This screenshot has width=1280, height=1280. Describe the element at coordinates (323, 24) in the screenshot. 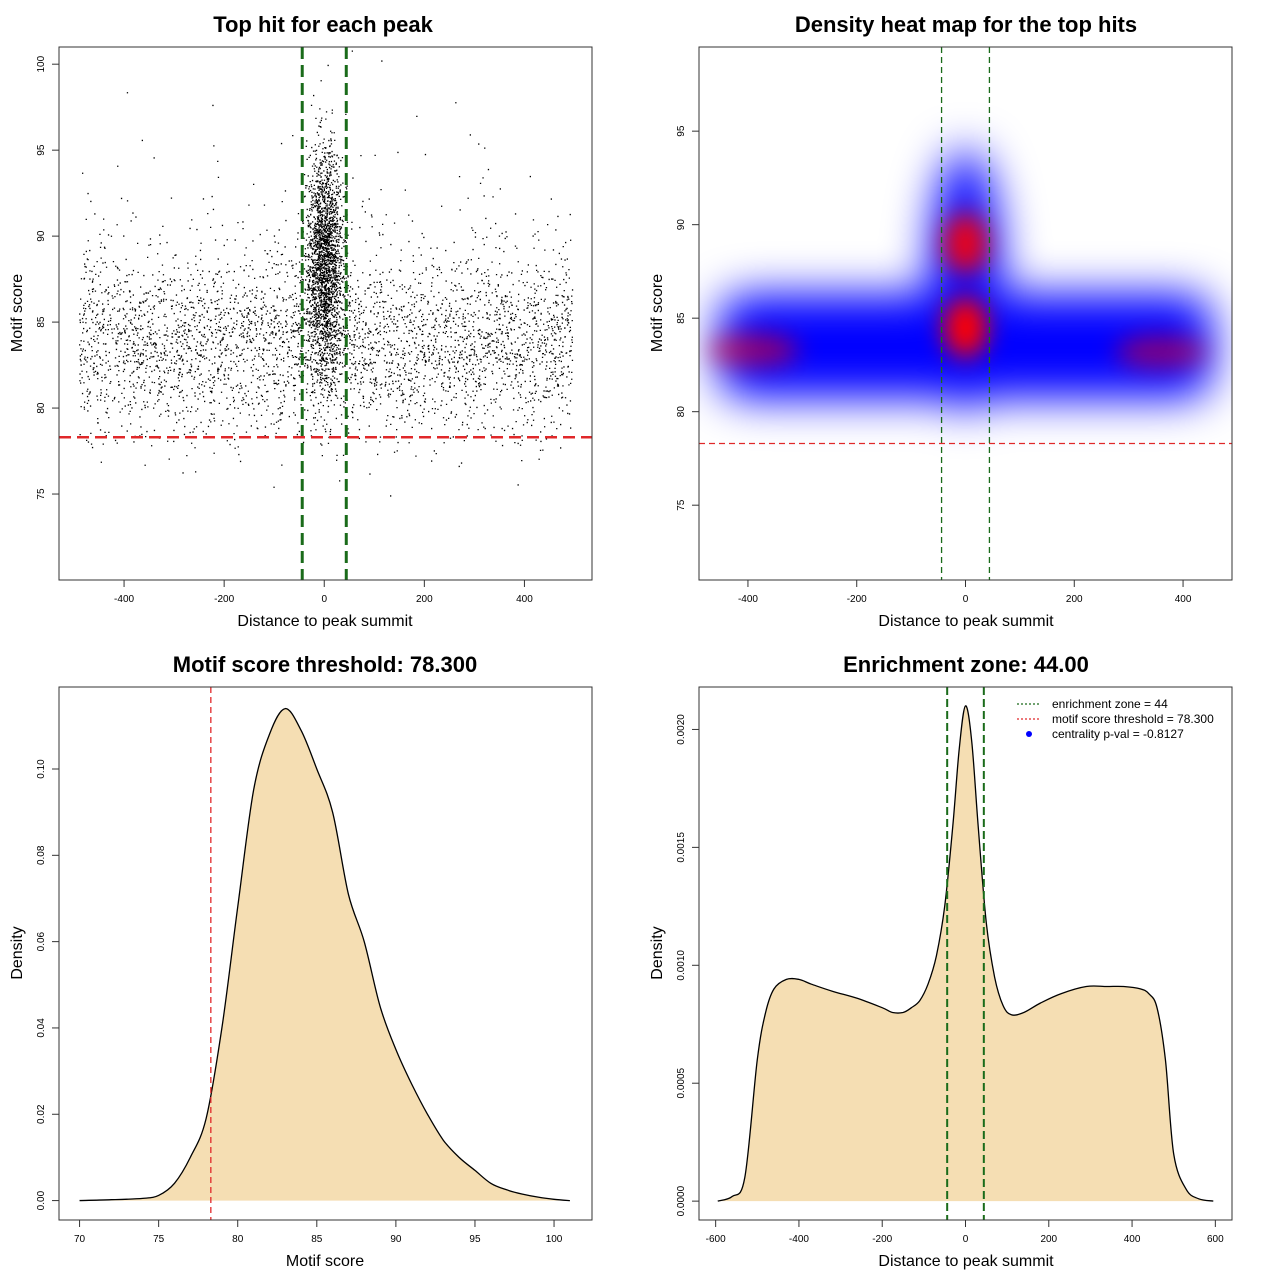

I see `scatter-title: Top hit for each peak` at that location.